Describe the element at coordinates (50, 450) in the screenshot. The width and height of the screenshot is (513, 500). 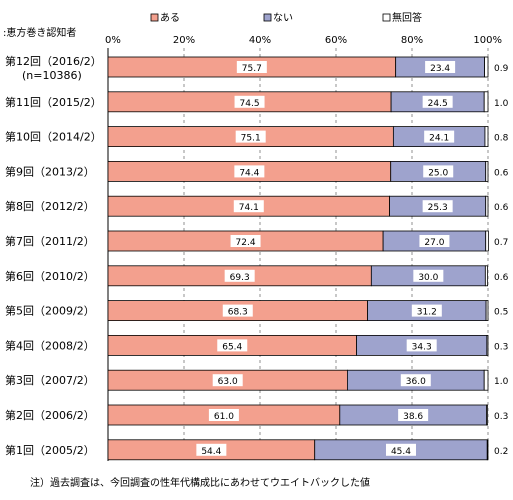
I see `category-label-11: 第1回（2005/2）` at that location.